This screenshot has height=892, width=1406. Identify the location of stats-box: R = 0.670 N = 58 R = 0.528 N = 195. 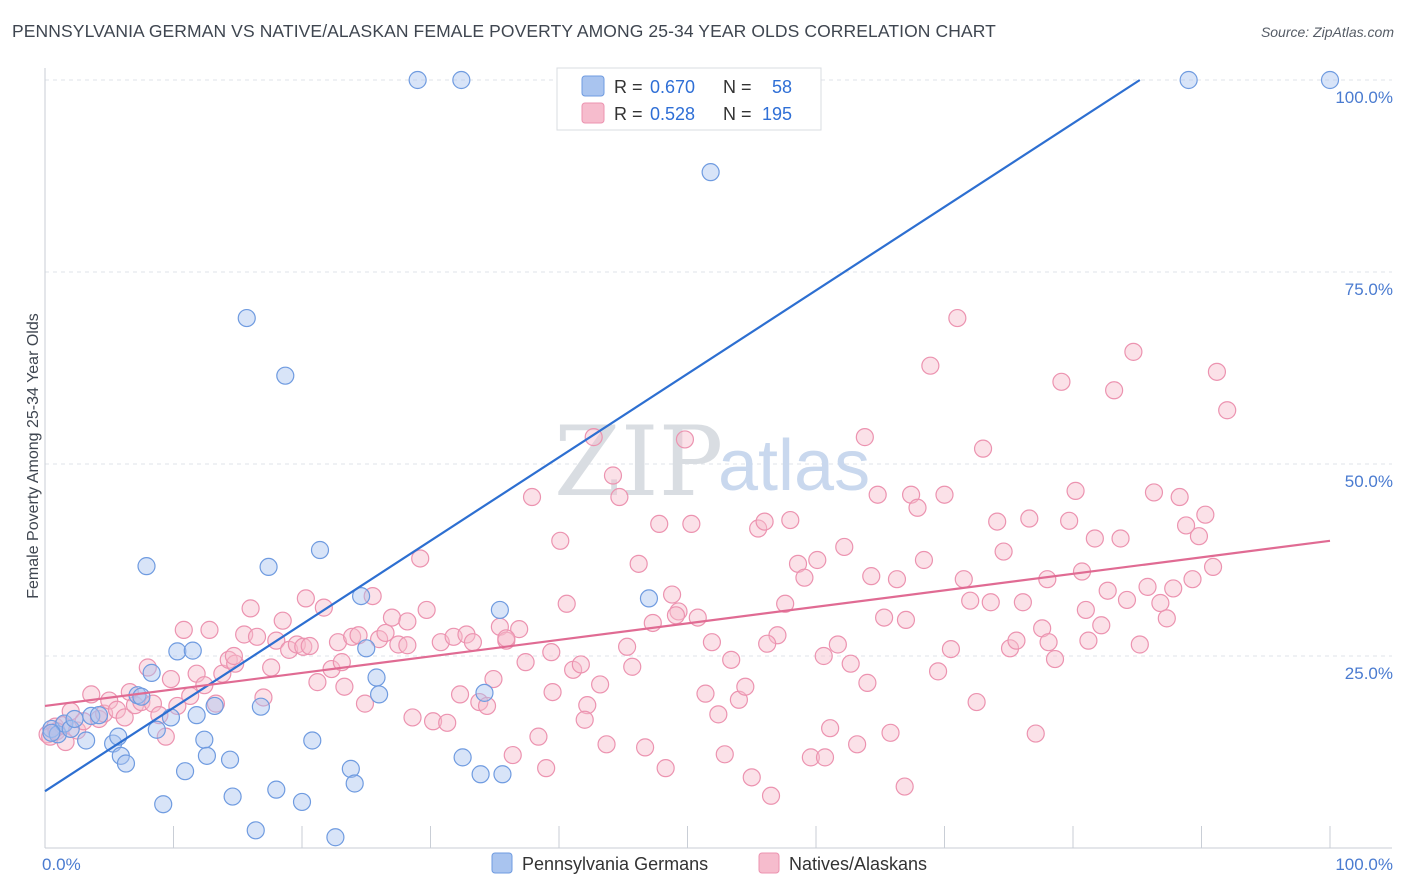
(689, 99).